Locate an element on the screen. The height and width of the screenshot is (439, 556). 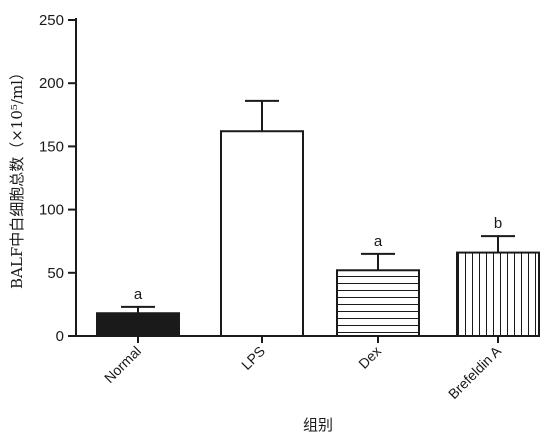
x-ticks: Normal LPS Dex Brefeldin A is located at coordinates (303, 369).